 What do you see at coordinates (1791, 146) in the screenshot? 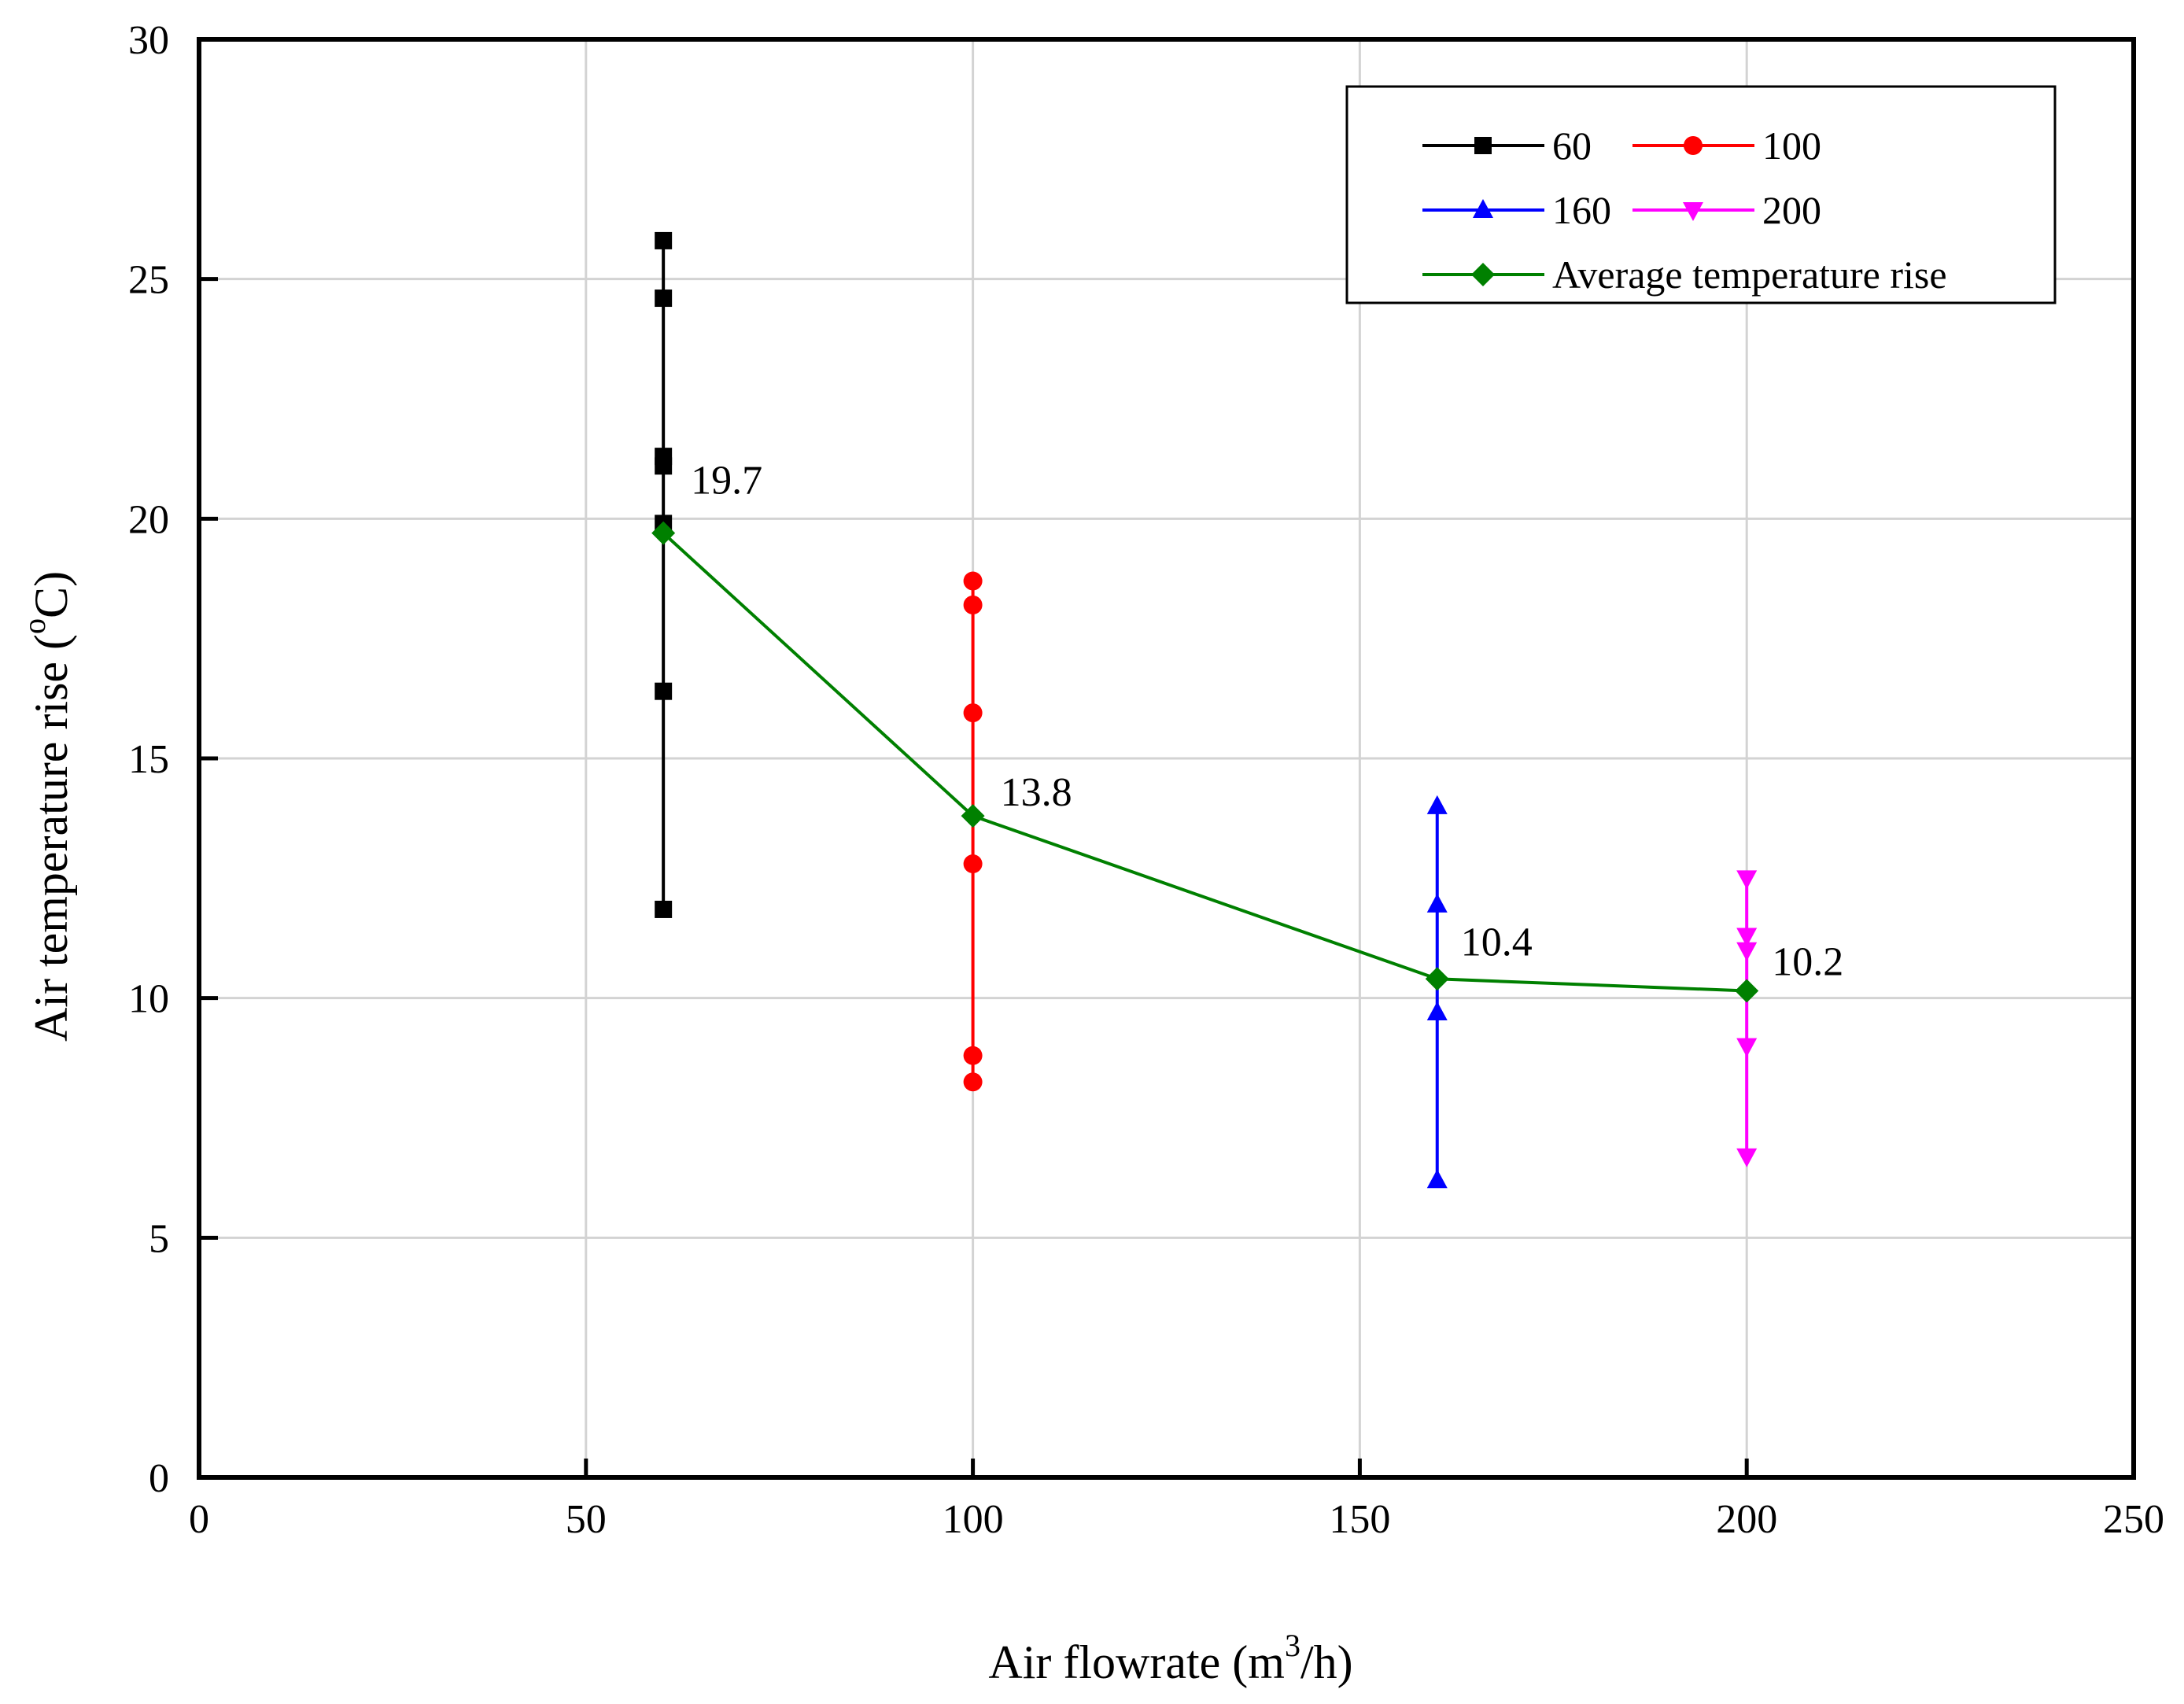
I see `legend-label: 100` at bounding box center [1791, 146].